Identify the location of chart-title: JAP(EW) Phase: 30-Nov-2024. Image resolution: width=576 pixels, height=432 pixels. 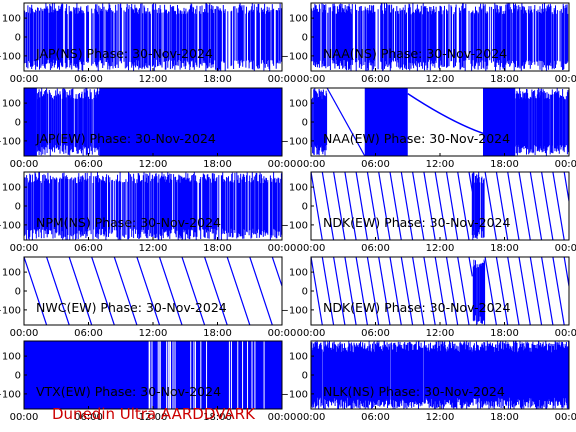
(125, 138).